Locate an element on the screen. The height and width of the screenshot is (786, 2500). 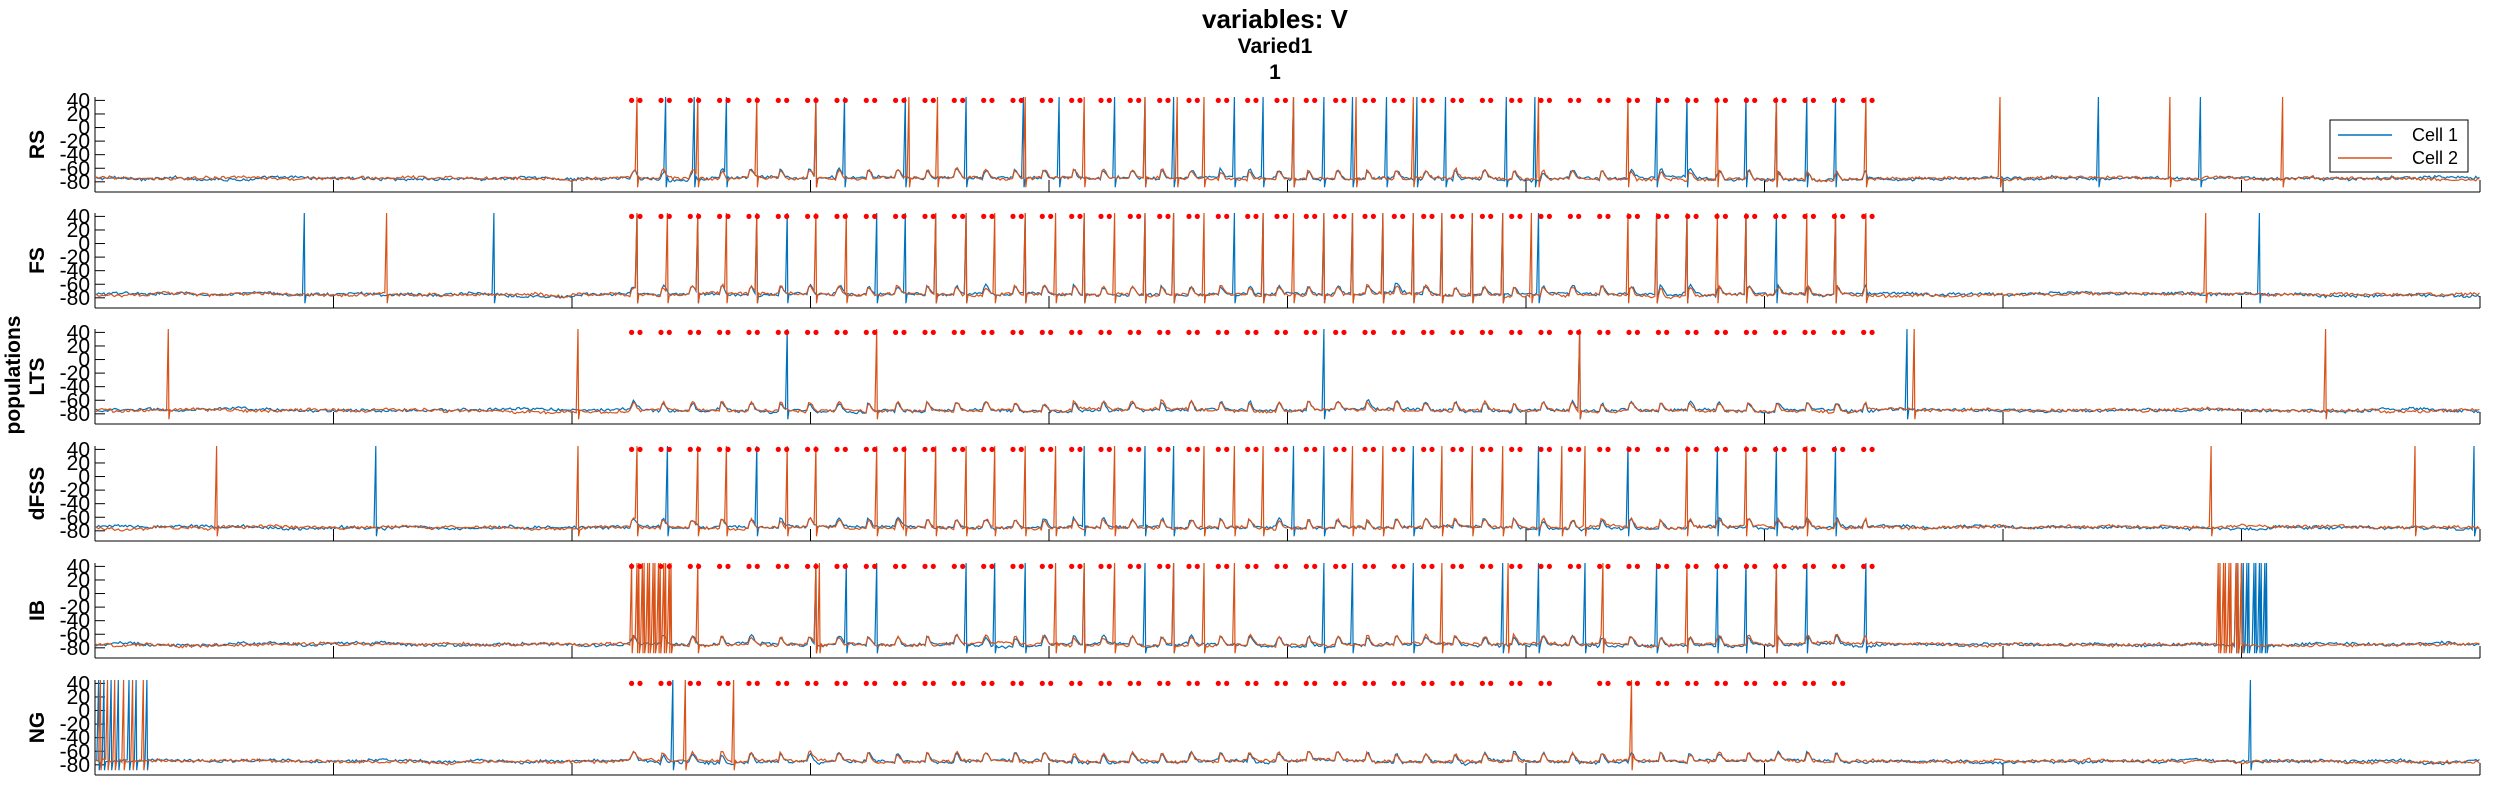
y-tick-label: -40 is located at coordinates (75, 387).